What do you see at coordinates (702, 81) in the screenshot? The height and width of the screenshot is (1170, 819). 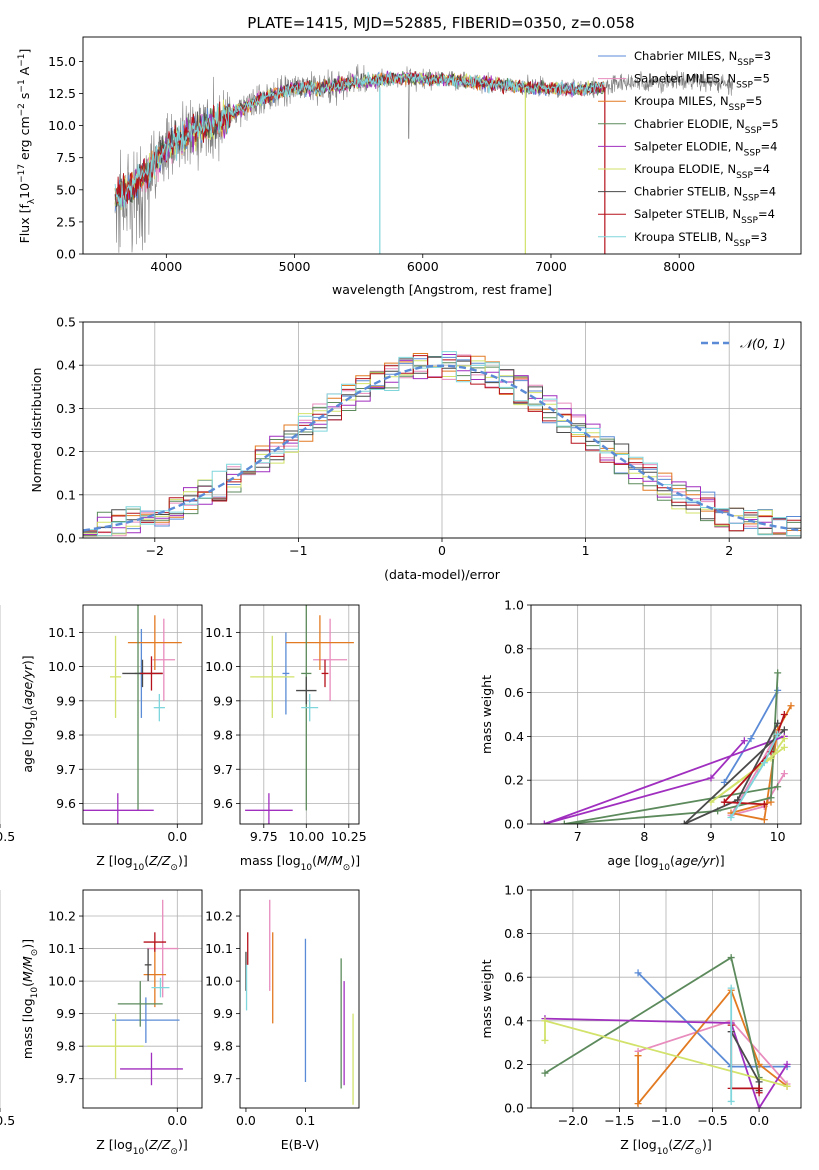 I see `legend-entry: Salpeter MILES, NSSP=5` at bounding box center [702, 81].